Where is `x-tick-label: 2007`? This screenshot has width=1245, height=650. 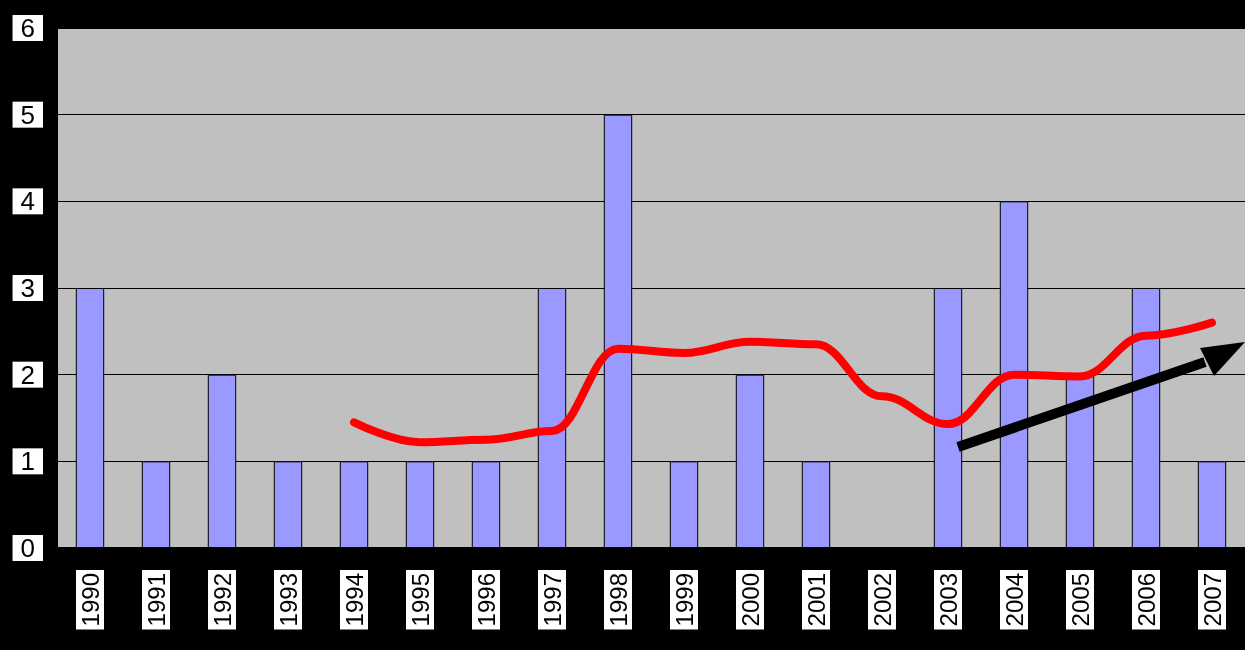 x-tick-label: 2007 is located at coordinates (1212, 600).